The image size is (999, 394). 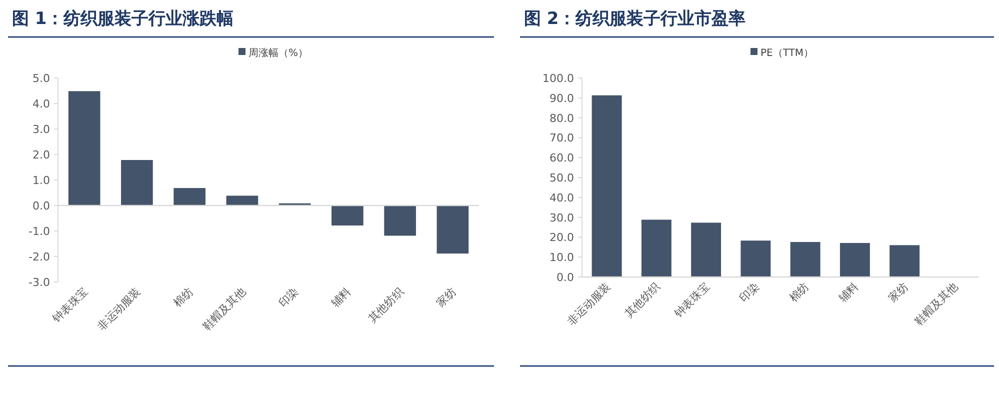 What do you see at coordinates (562, 237) in the screenshot?
I see `y-tick-label: 20.0` at bounding box center [562, 237].